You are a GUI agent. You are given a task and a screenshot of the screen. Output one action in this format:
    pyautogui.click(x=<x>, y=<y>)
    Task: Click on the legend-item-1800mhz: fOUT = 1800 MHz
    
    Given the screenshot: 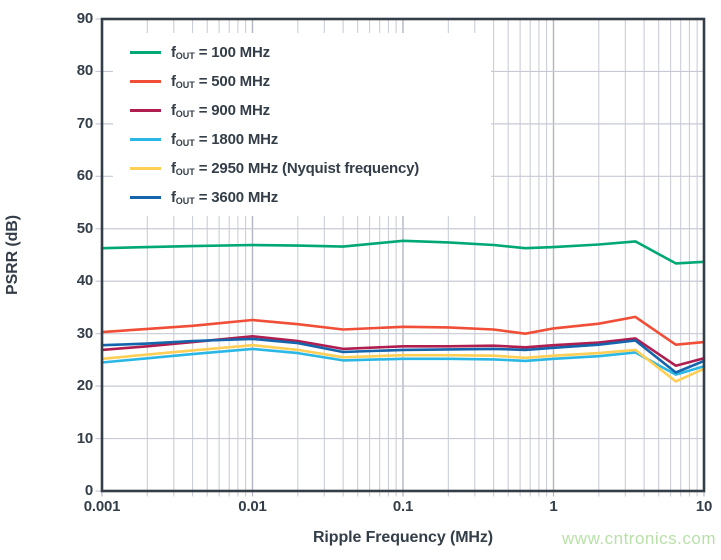 What is the action you would take?
    pyautogui.click(x=302, y=139)
    